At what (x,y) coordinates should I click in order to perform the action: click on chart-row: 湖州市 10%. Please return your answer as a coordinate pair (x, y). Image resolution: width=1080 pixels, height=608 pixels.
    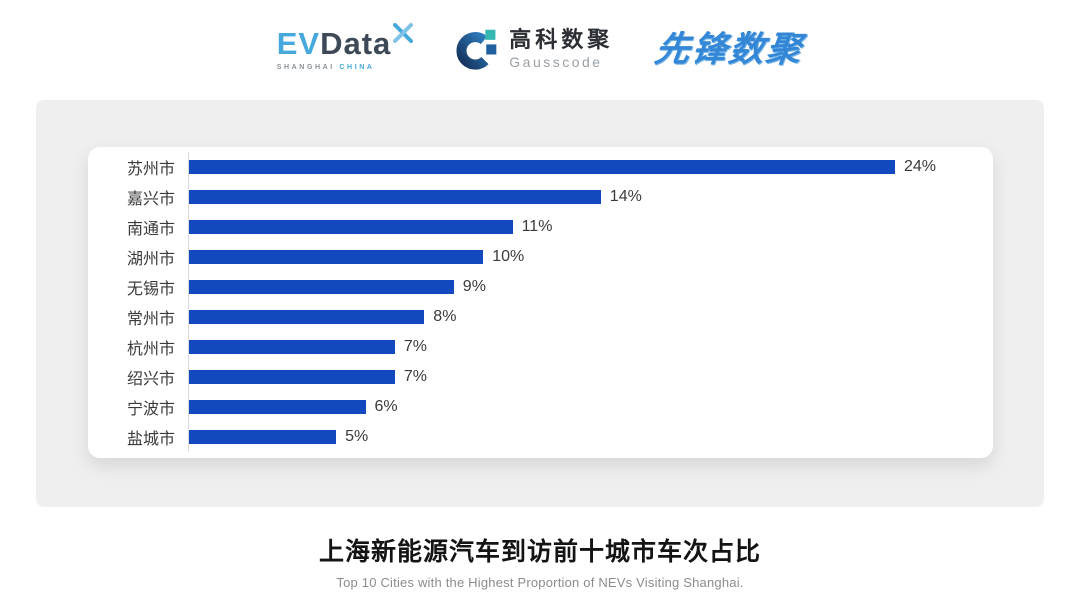
    Looking at the image, I should click on (540, 257).